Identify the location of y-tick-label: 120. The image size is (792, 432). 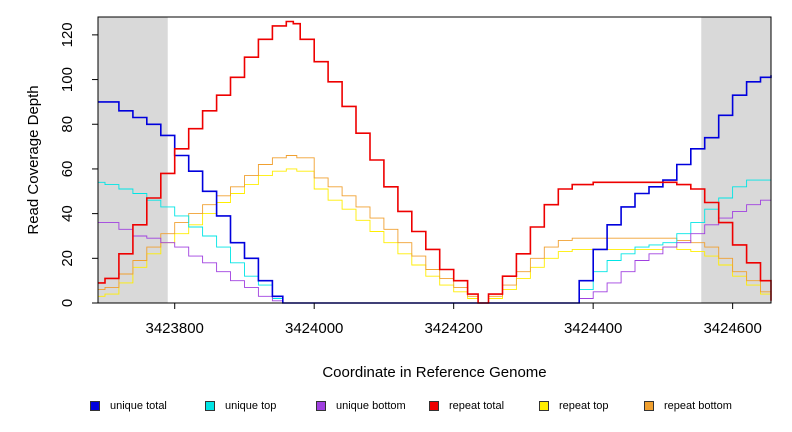
(67, 34).